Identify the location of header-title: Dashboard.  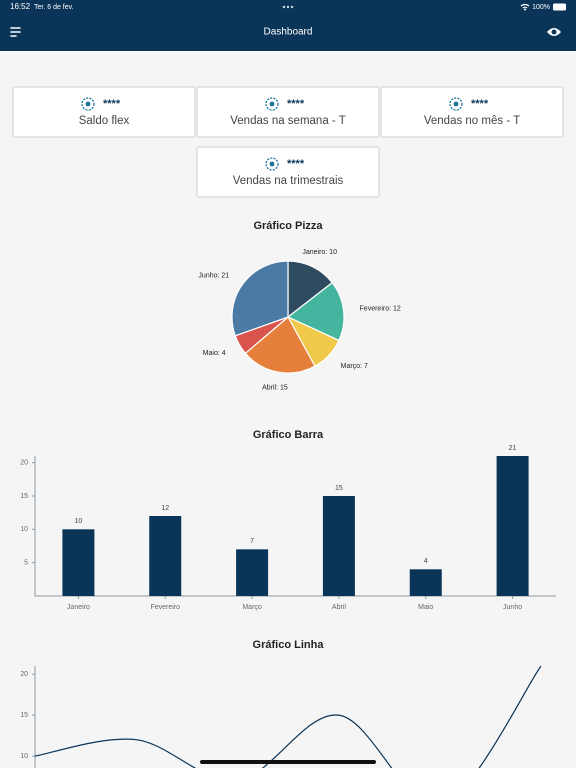
(288, 32).